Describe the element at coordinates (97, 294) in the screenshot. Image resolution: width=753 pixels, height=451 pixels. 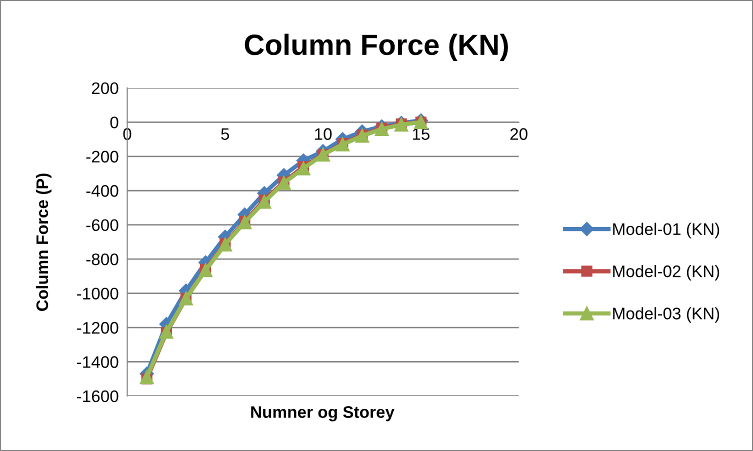
I see `y-tick-label: -1000` at that location.